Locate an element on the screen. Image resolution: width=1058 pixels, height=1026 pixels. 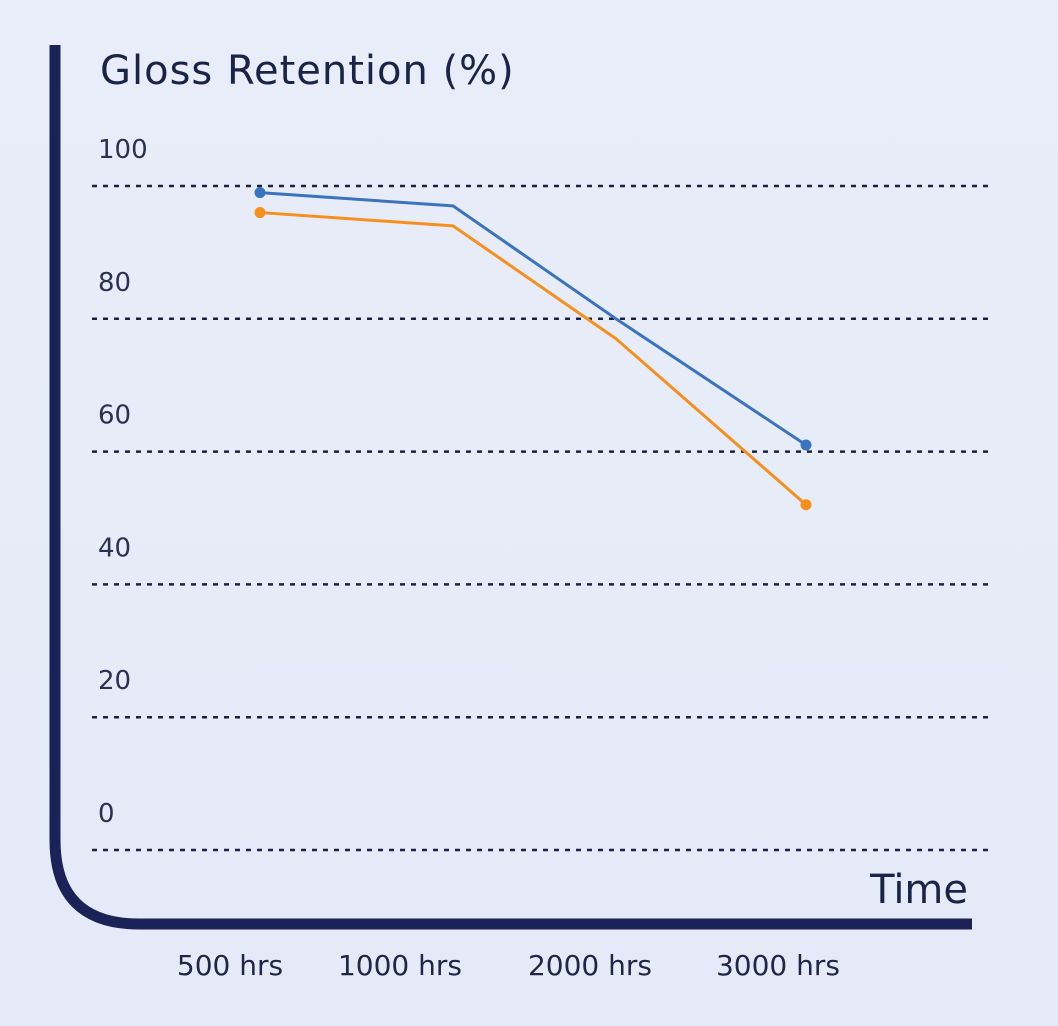
x-tick-3: 3000 hrs is located at coordinates (778, 965).